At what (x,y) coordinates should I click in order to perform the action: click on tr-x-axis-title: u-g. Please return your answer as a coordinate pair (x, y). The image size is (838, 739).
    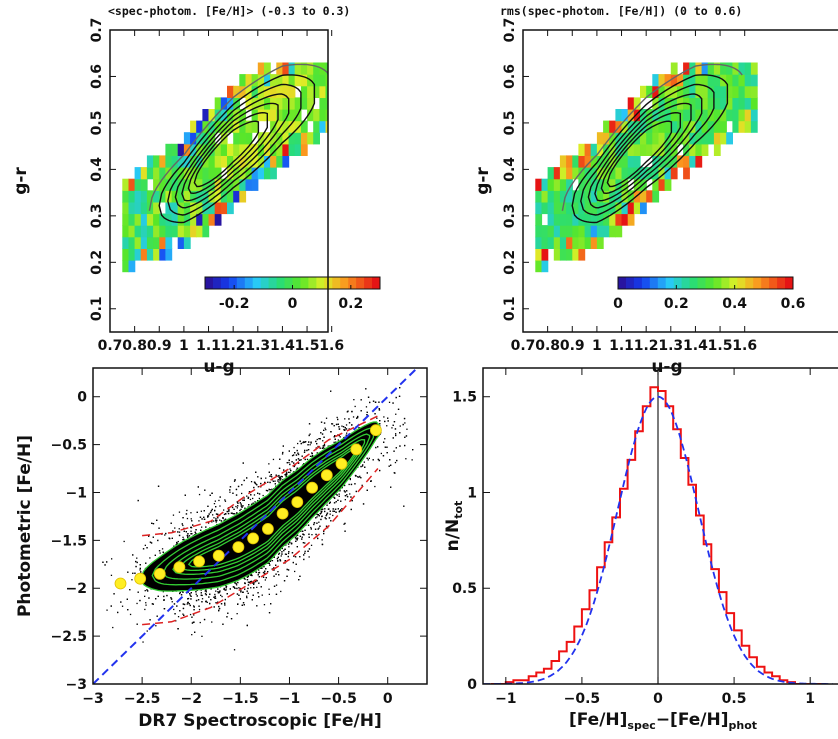
    Looking at the image, I should click on (666, 367).